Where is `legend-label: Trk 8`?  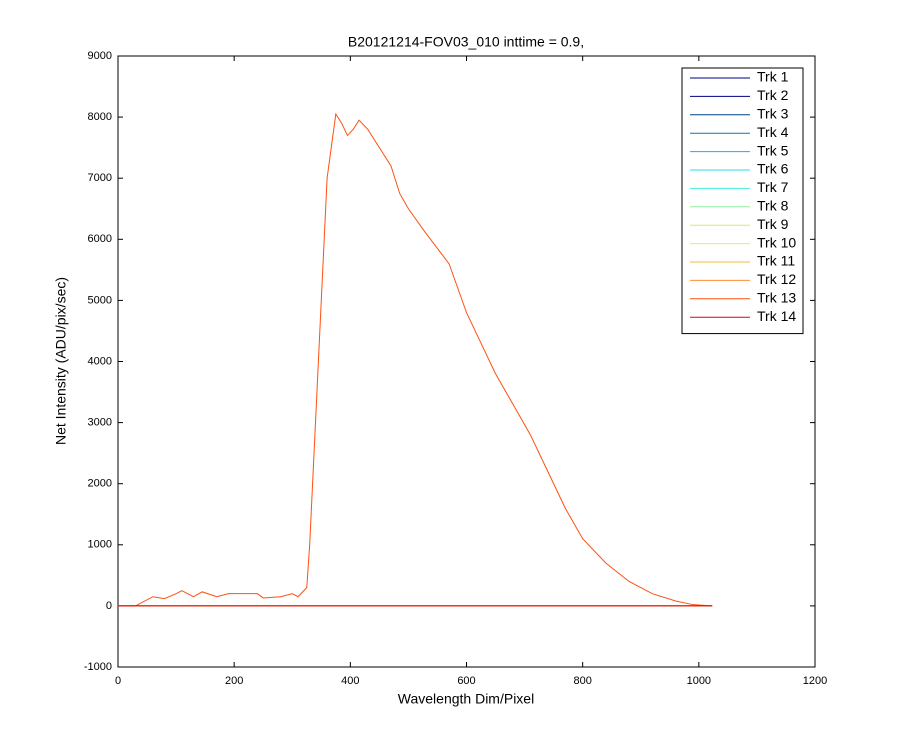 legend-label: Trk 8 is located at coordinates (773, 206).